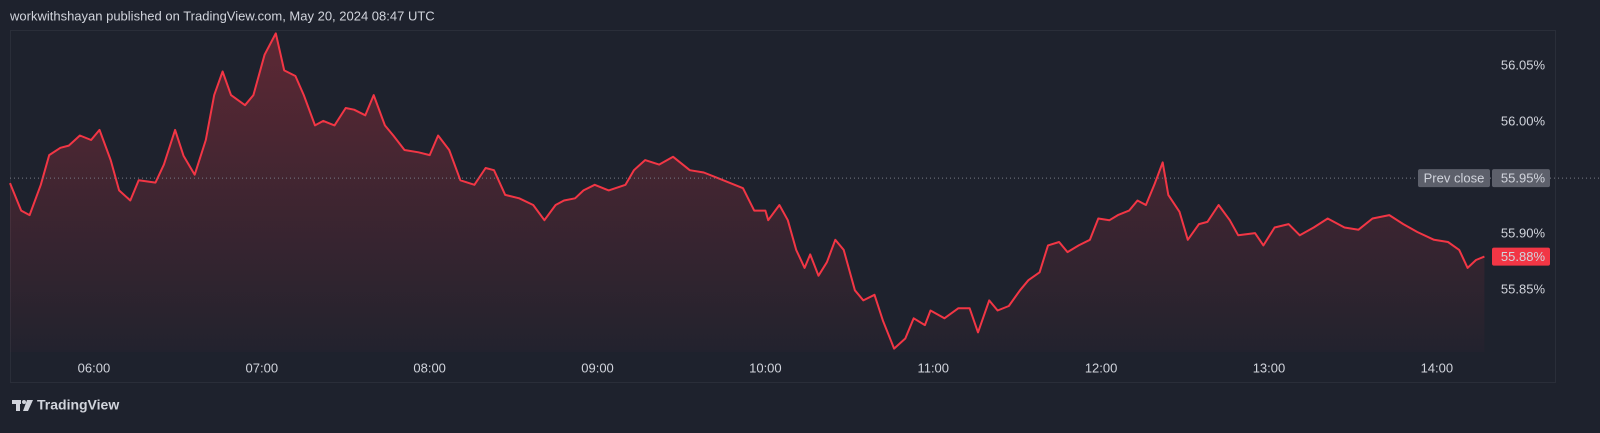  I want to click on last-price-label: 55.88%, so click(1523, 256).